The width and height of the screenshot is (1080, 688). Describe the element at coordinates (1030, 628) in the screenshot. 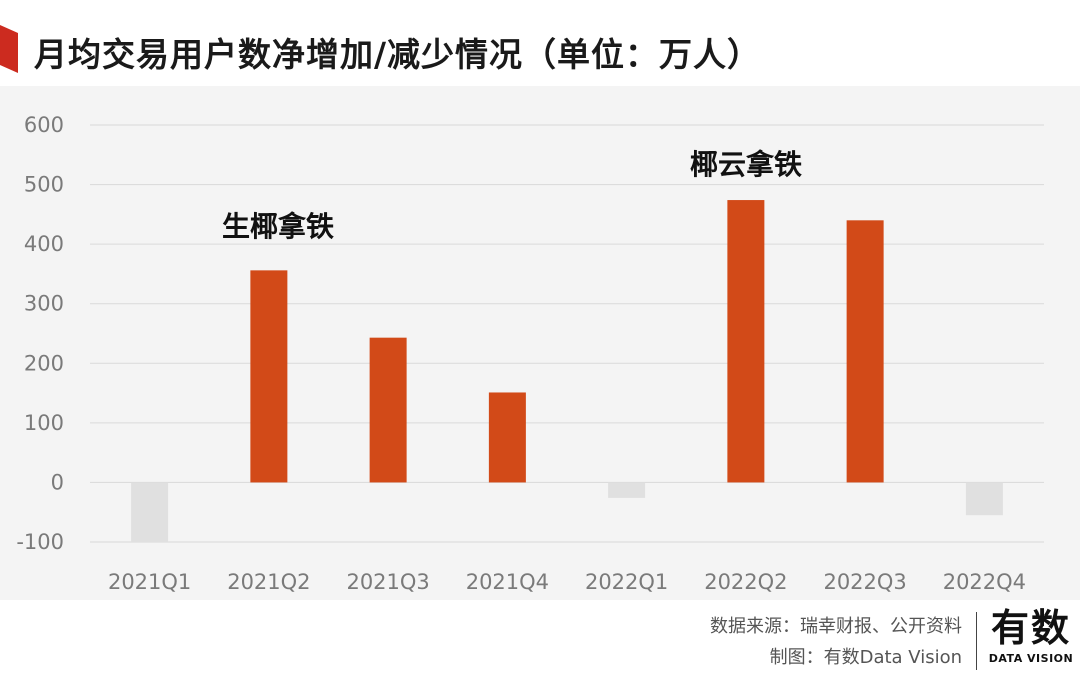

I see `logo-mark: 有数` at that location.